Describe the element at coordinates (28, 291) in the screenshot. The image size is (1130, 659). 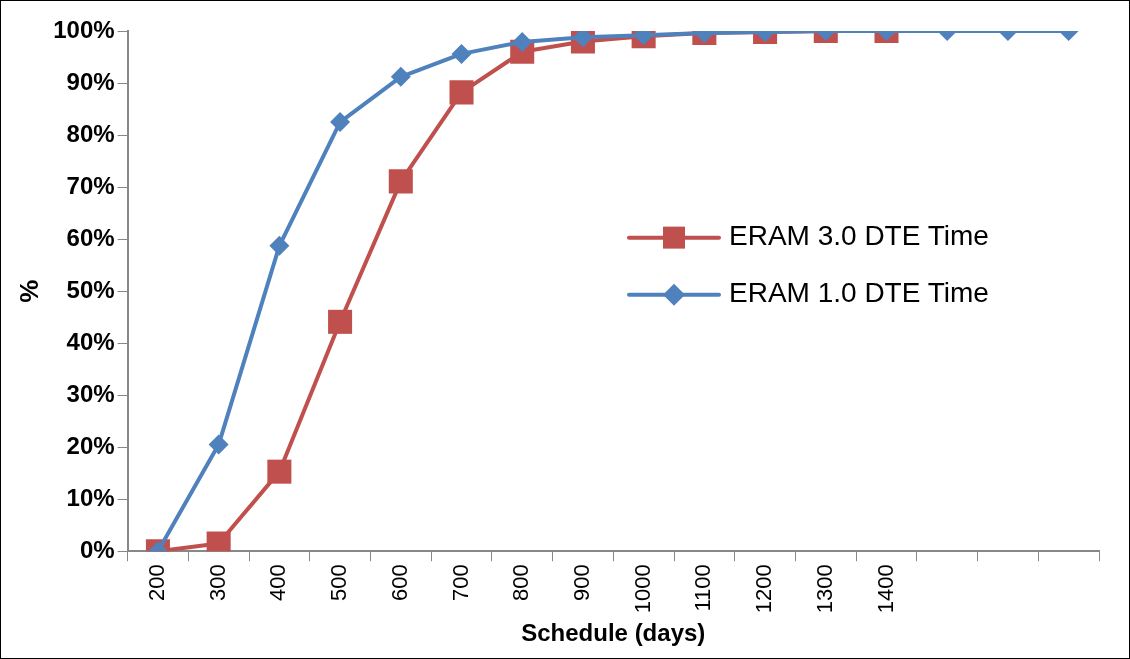
I see `y-axis-title: %` at that location.